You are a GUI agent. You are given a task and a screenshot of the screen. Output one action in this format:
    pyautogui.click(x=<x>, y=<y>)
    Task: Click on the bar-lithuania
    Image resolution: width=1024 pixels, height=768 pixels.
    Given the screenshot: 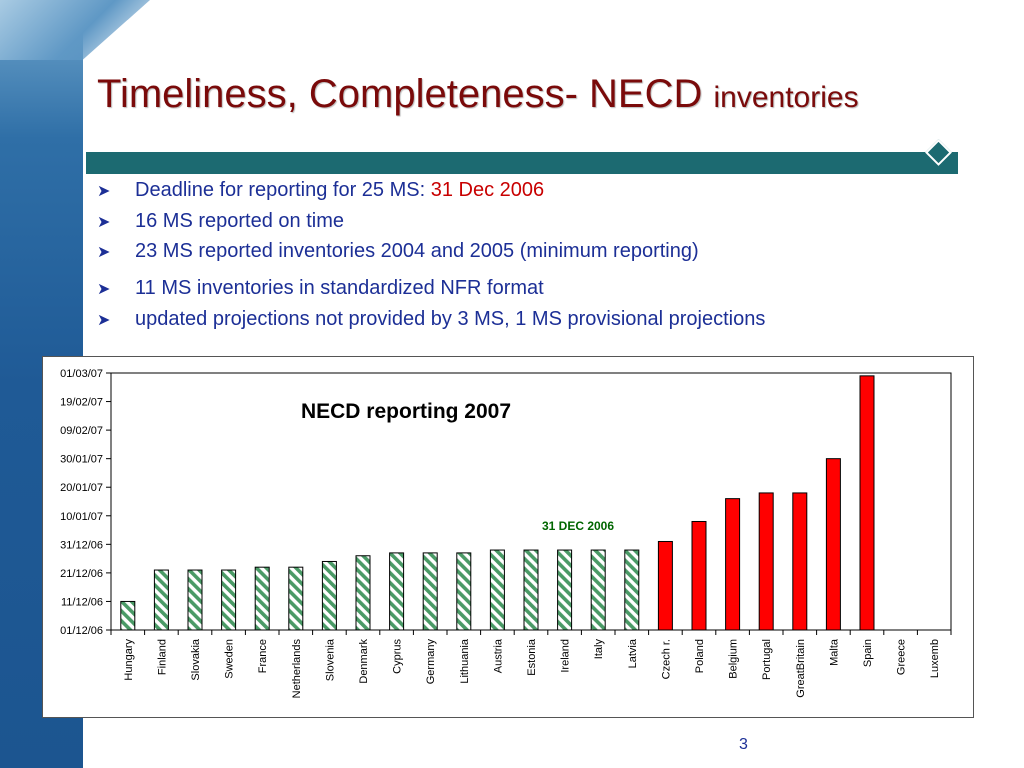 What is the action you would take?
    pyautogui.click(x=464, y=591)
    